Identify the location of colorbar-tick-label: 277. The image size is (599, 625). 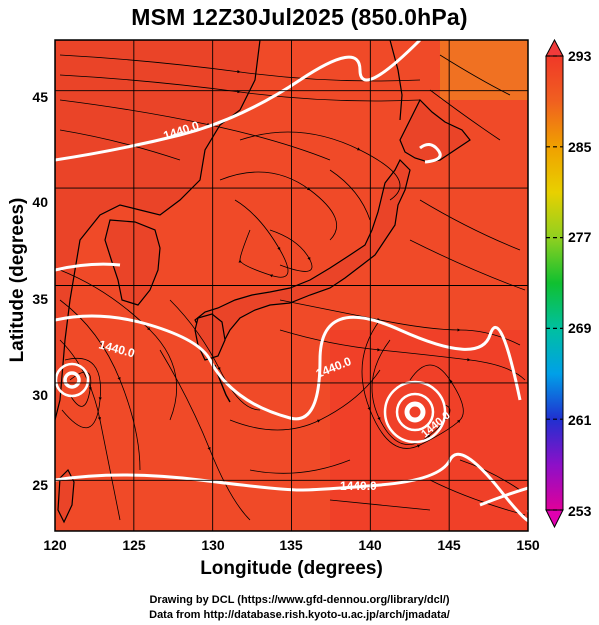
(580, 237).